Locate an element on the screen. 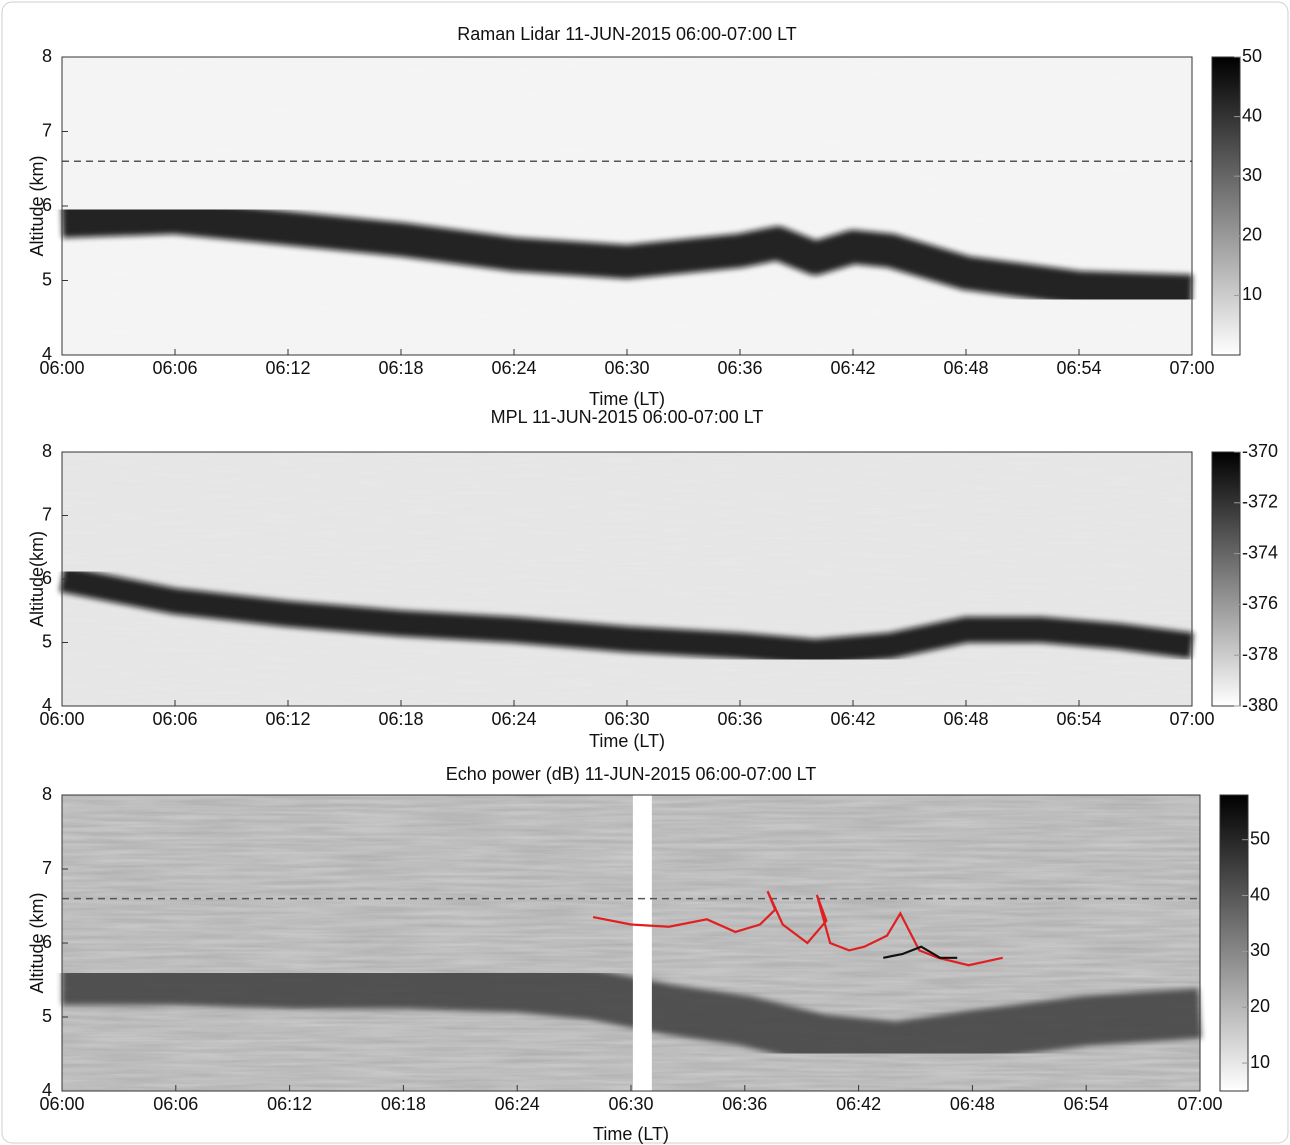 This screenshot has width=1290, height=1145. colorbar-tick-label: -378 is located at coordinates (1260, 654).